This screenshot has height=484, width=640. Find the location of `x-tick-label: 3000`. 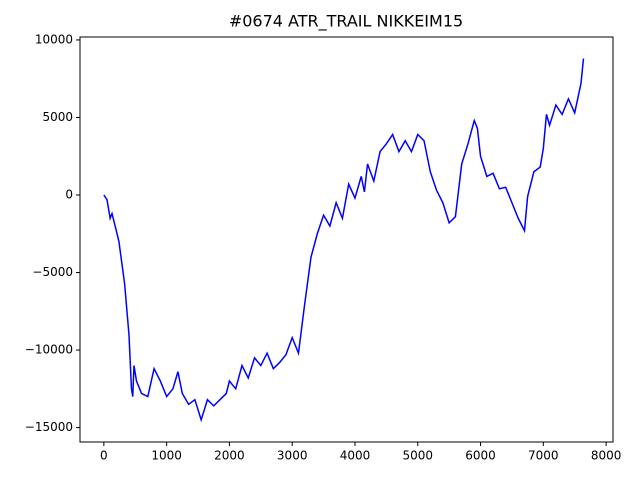

x-tick-label: 3000 is located at coordinates (292, 456).